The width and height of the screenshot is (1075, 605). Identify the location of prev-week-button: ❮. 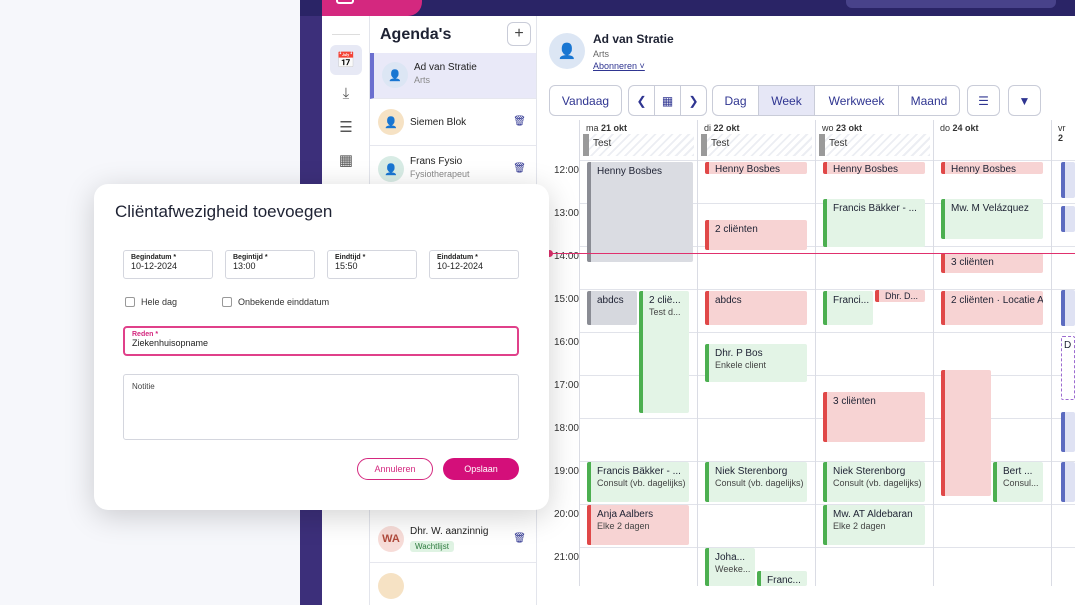
(641, 100).